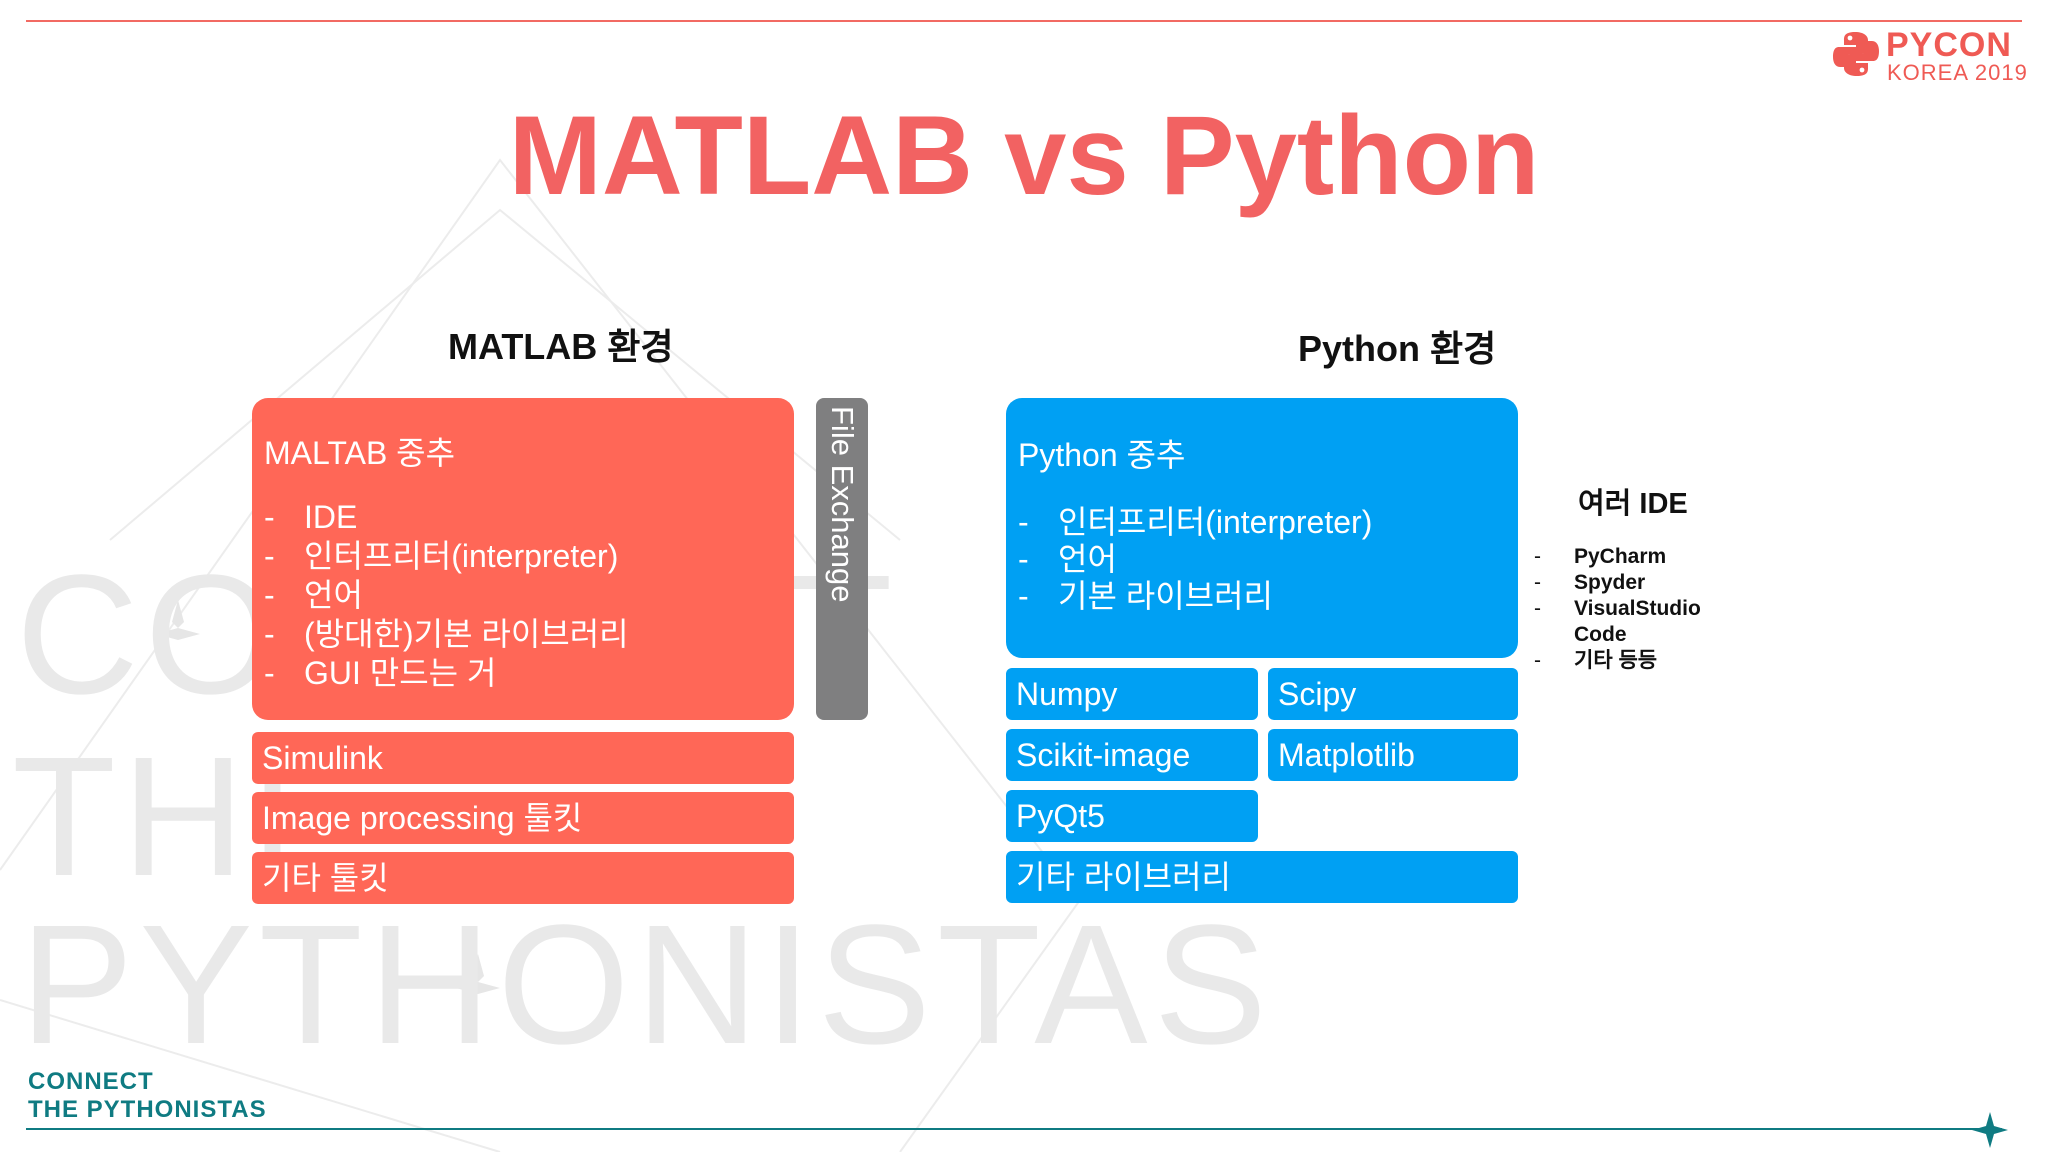  What do you see at coordinates (1393, 694) in the screenshot?
I see `library-scipy: Scipy` at bounding box center [1393, 694].